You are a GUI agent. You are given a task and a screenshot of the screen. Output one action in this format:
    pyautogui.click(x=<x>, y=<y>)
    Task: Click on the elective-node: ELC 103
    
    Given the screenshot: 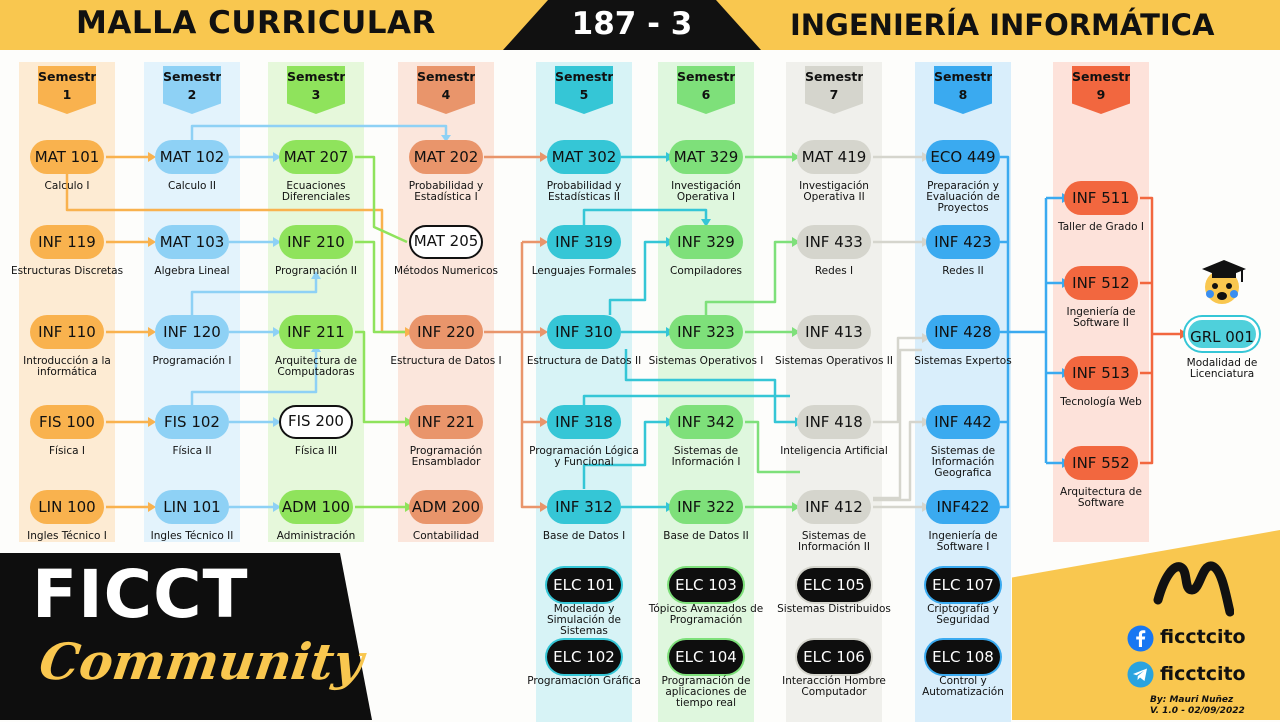 What is the action you would take?
    pyautogui.click(x=706, y=585)
    